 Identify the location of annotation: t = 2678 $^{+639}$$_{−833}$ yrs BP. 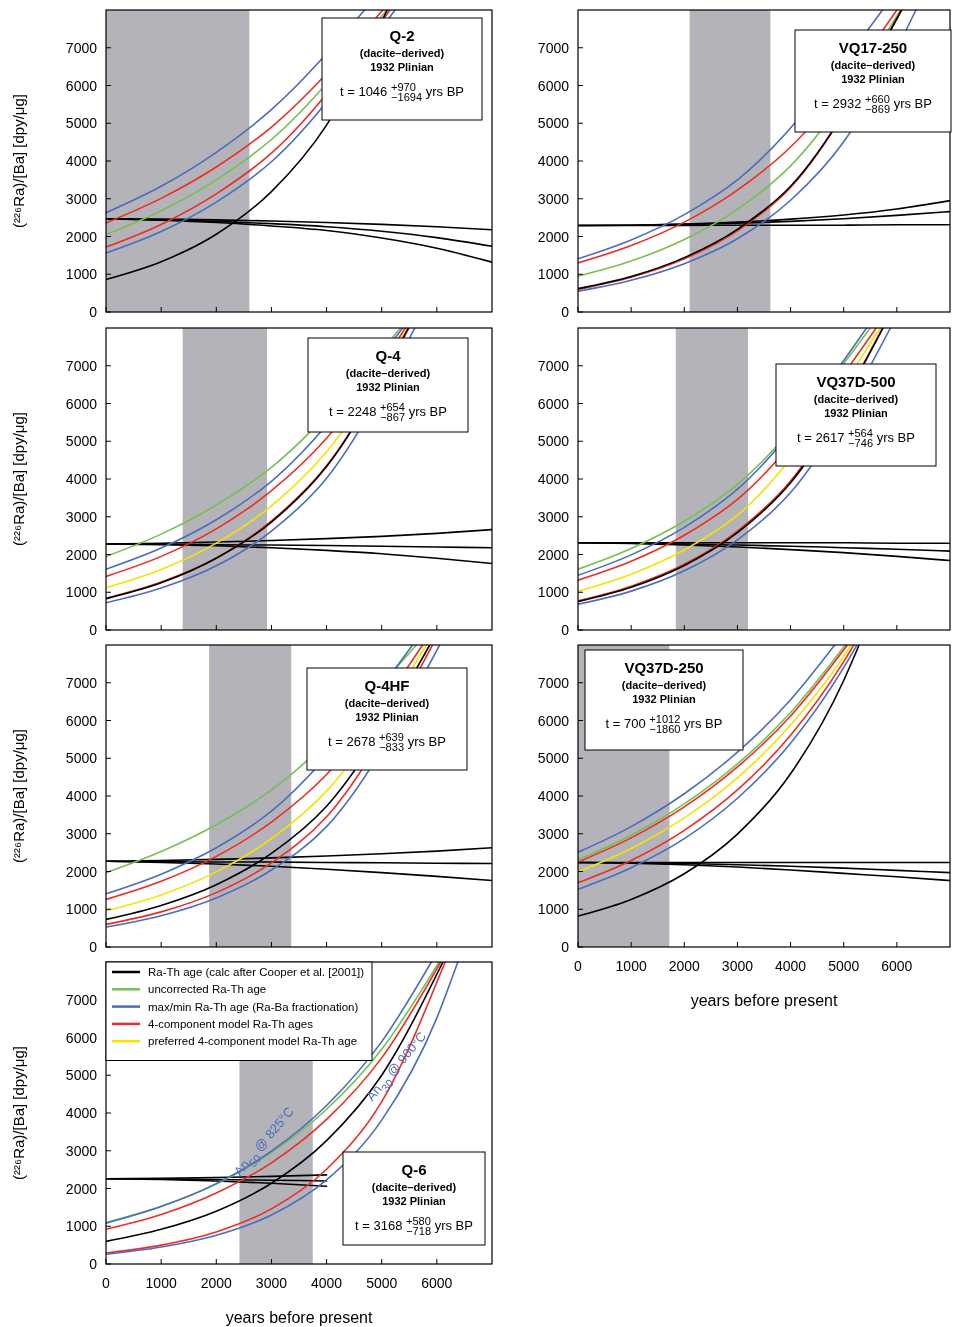
(387, 742).